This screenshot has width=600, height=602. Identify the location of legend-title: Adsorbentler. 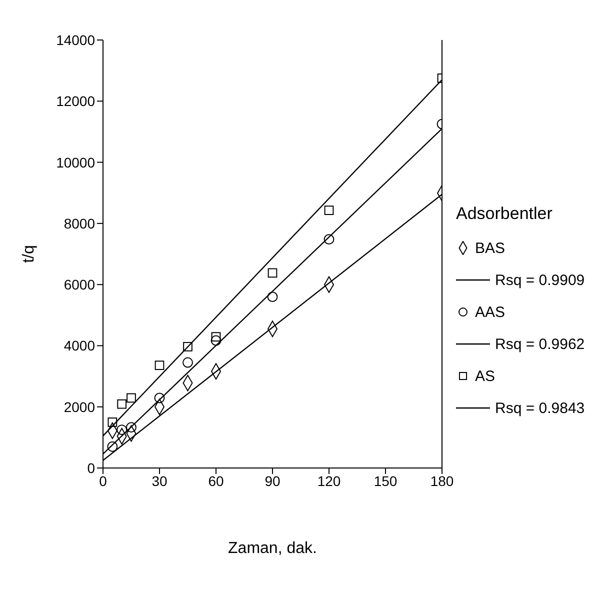
(505, 214).